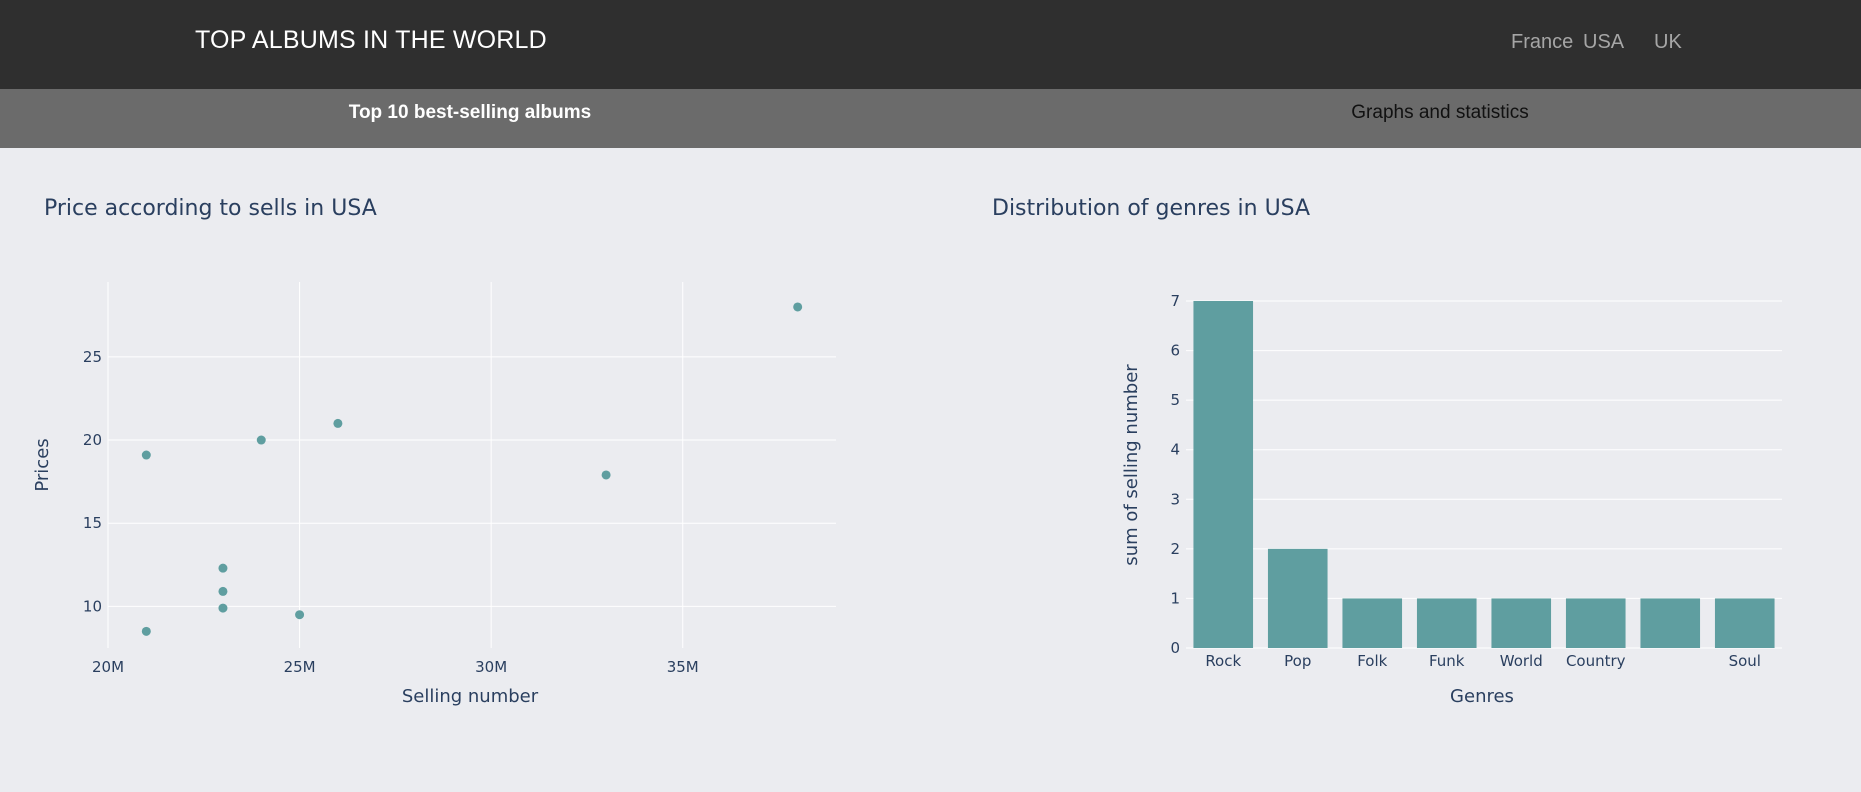 This screenshot has height=792, width=1861. What do you see at coordinates (1521, 661) in the screenshot?
I see `bar-x-tick-label: World` at bounding box center [1521, 661].